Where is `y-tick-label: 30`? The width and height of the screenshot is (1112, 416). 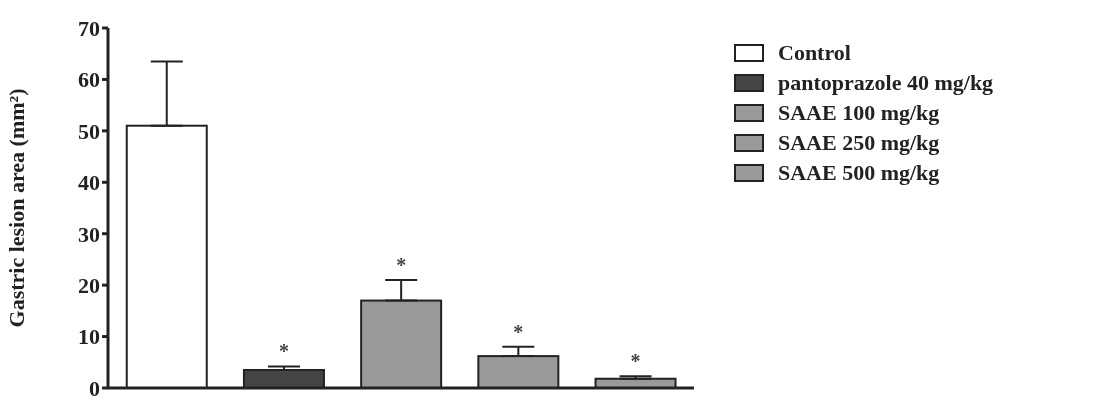
y-tick-label: 30 is located at coordinates (89, 234).